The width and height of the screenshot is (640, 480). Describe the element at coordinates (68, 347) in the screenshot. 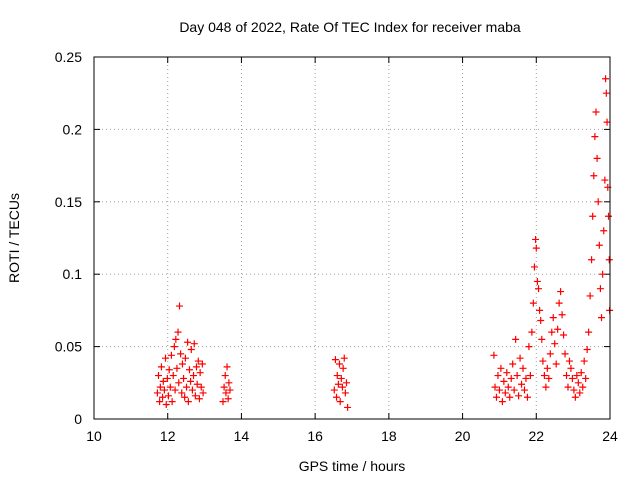

I see `y-tick-label: 0.05` at that location.